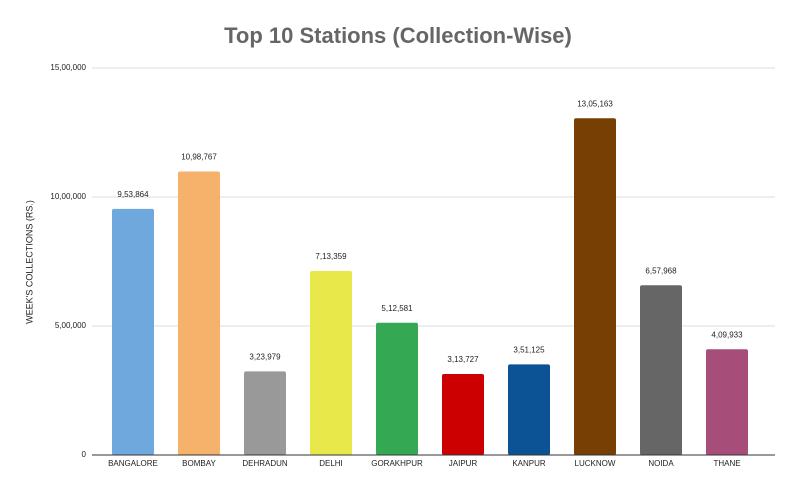 Image resolution: width=796 pixels, height=492 pixels. What do you see at coordinates (265, 357) in the screenshot?
I see `data-label: 3,23,979` at bounding box center [265, 357].